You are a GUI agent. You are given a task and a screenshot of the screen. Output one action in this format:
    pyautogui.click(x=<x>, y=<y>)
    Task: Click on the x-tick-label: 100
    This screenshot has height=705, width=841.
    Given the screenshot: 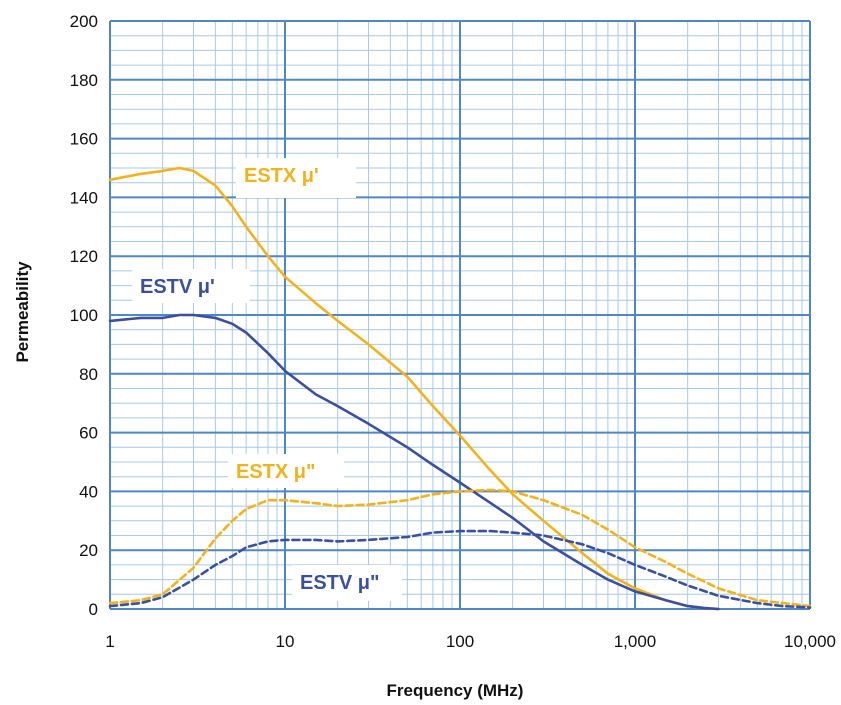 What is the action you would take?
    pyautogui.click(x=460, y=641)
    